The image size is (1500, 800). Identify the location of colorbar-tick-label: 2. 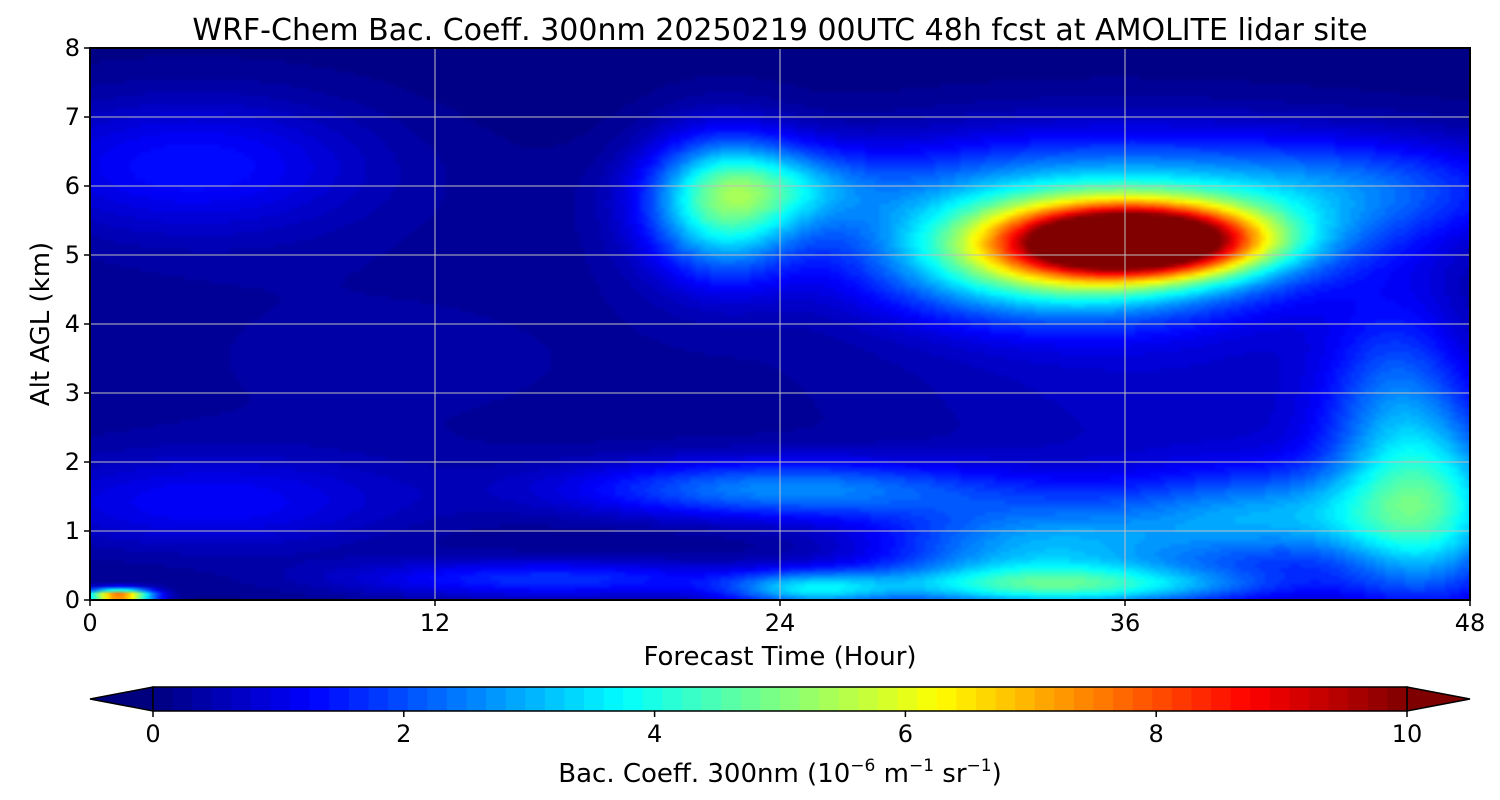
(403, 734).